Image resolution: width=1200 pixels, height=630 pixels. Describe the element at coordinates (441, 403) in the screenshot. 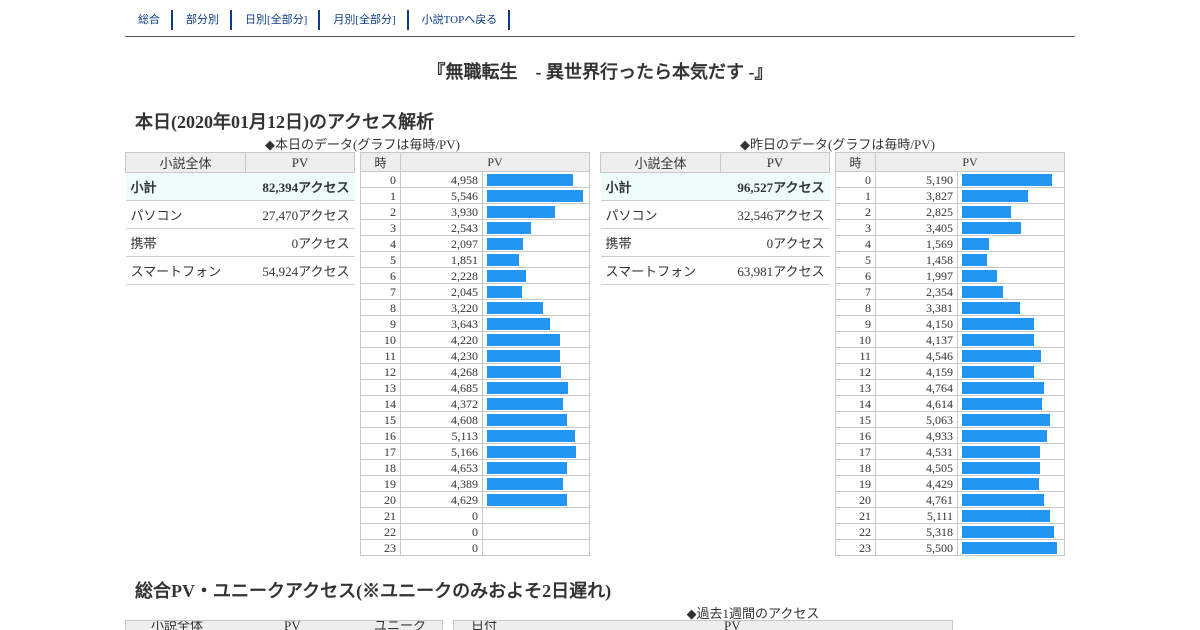

I see `pv-cell: 4,372` at that location.